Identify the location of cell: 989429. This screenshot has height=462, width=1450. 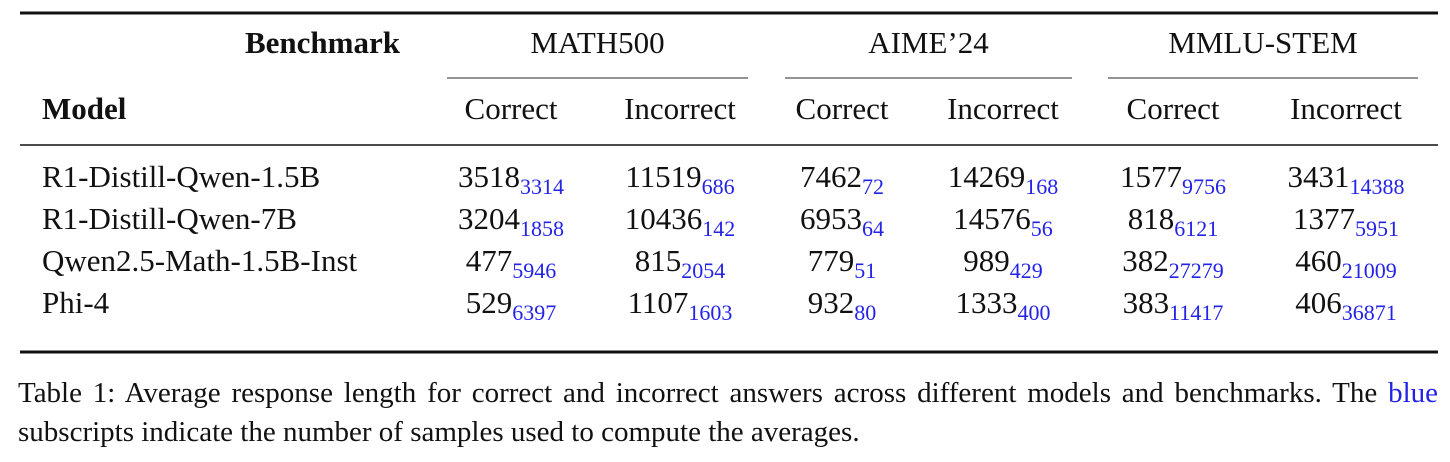
(1003, 263).